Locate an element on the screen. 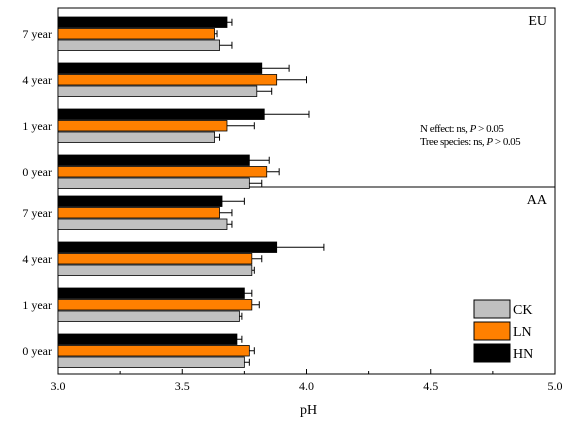  panel-label-aa: AA is located at coordinates (537, 200).